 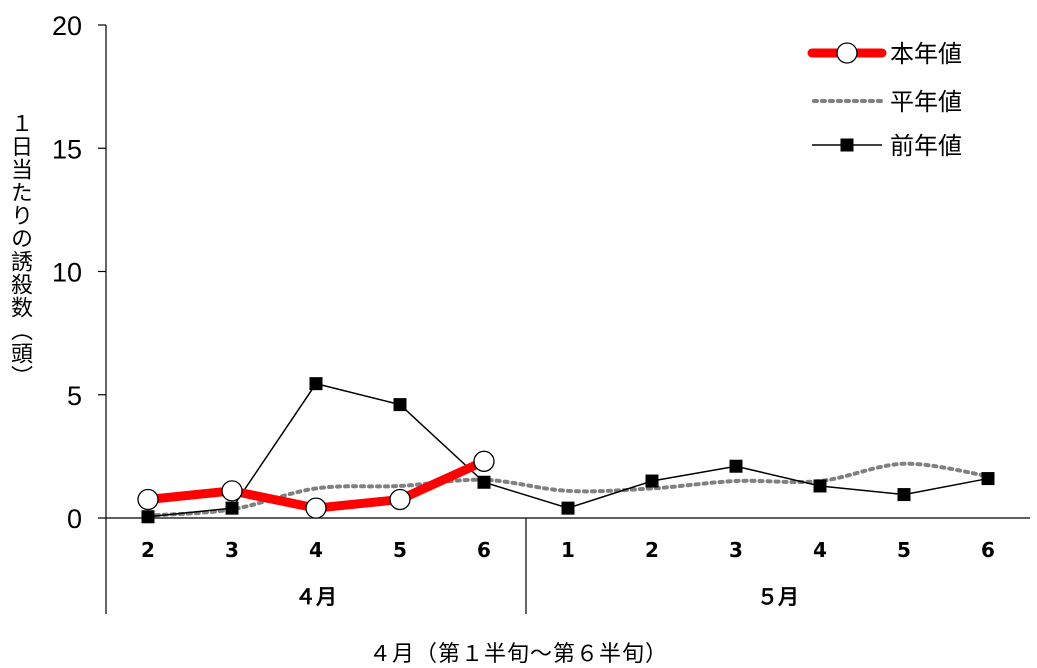 I want to click on month-label: ４月, so click(x=316, y=597).